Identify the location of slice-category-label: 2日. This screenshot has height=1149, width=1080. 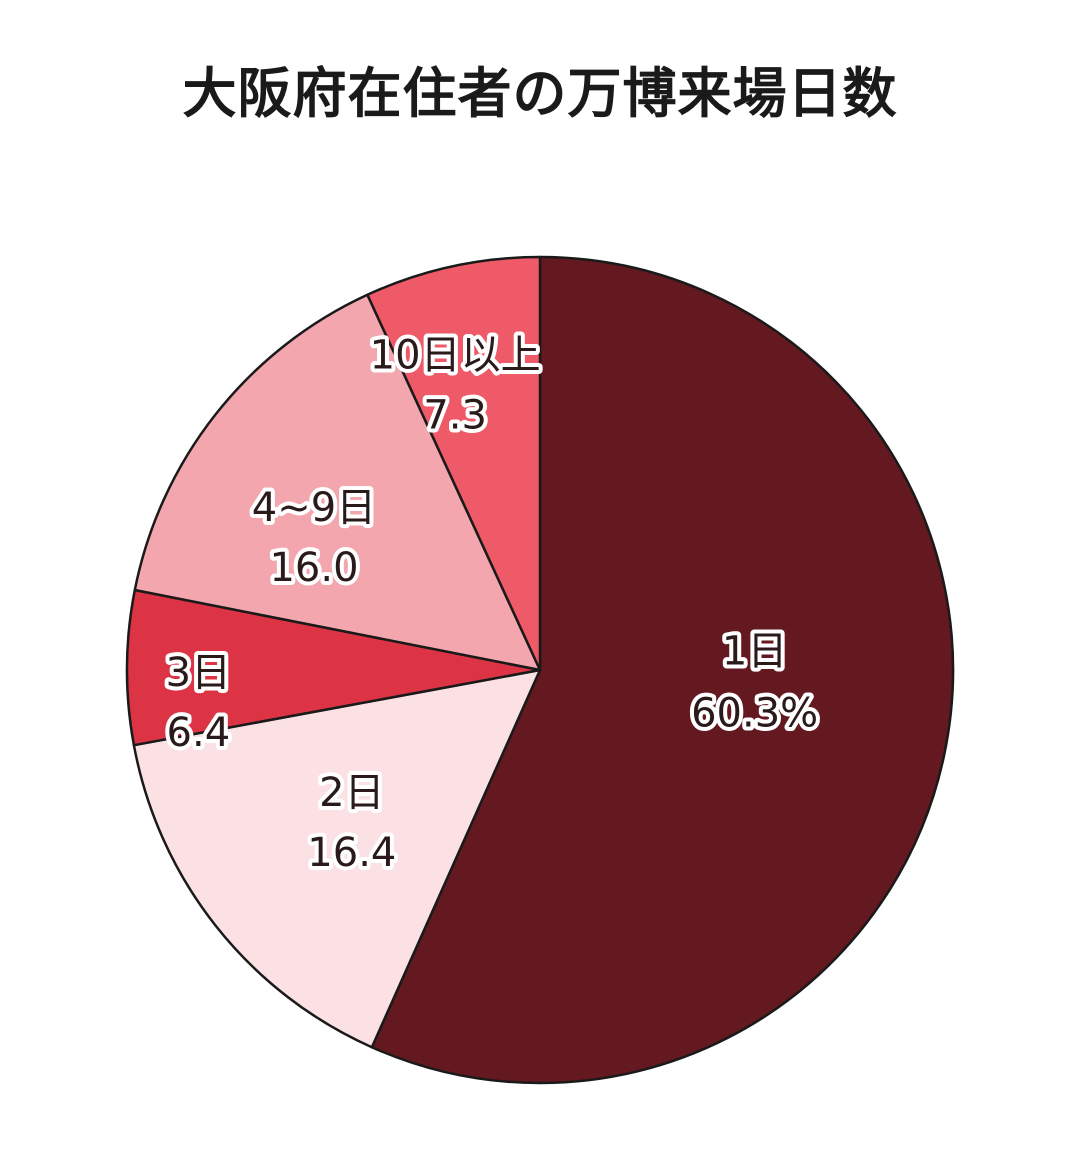
(351, 793).